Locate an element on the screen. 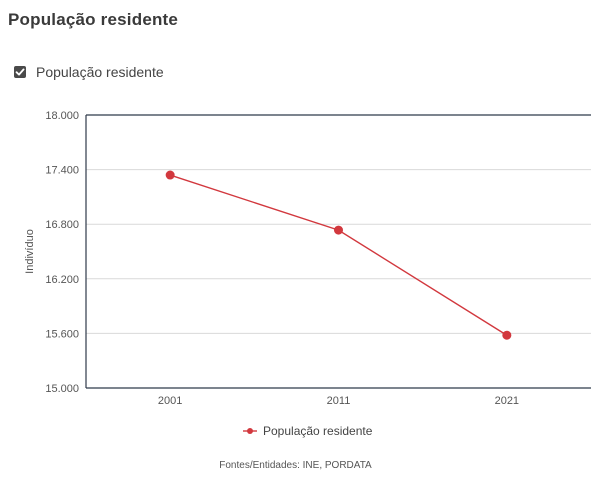 The image size is (591, 479). y-axis-ticks: 15.000 15.600 16.200 16.800 17.400 18.000 is located at coordinates (62, 252).